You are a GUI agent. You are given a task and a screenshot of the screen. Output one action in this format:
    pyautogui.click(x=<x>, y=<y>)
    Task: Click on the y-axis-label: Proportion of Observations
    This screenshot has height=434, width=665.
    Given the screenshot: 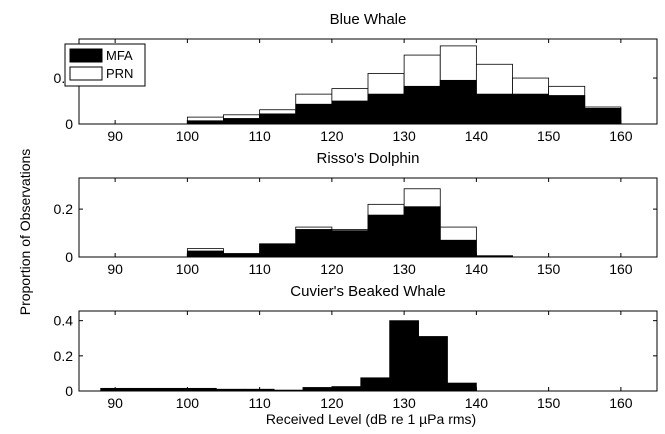 What is the action you would take?
    pyautogui.click(x=25, y=232)
    